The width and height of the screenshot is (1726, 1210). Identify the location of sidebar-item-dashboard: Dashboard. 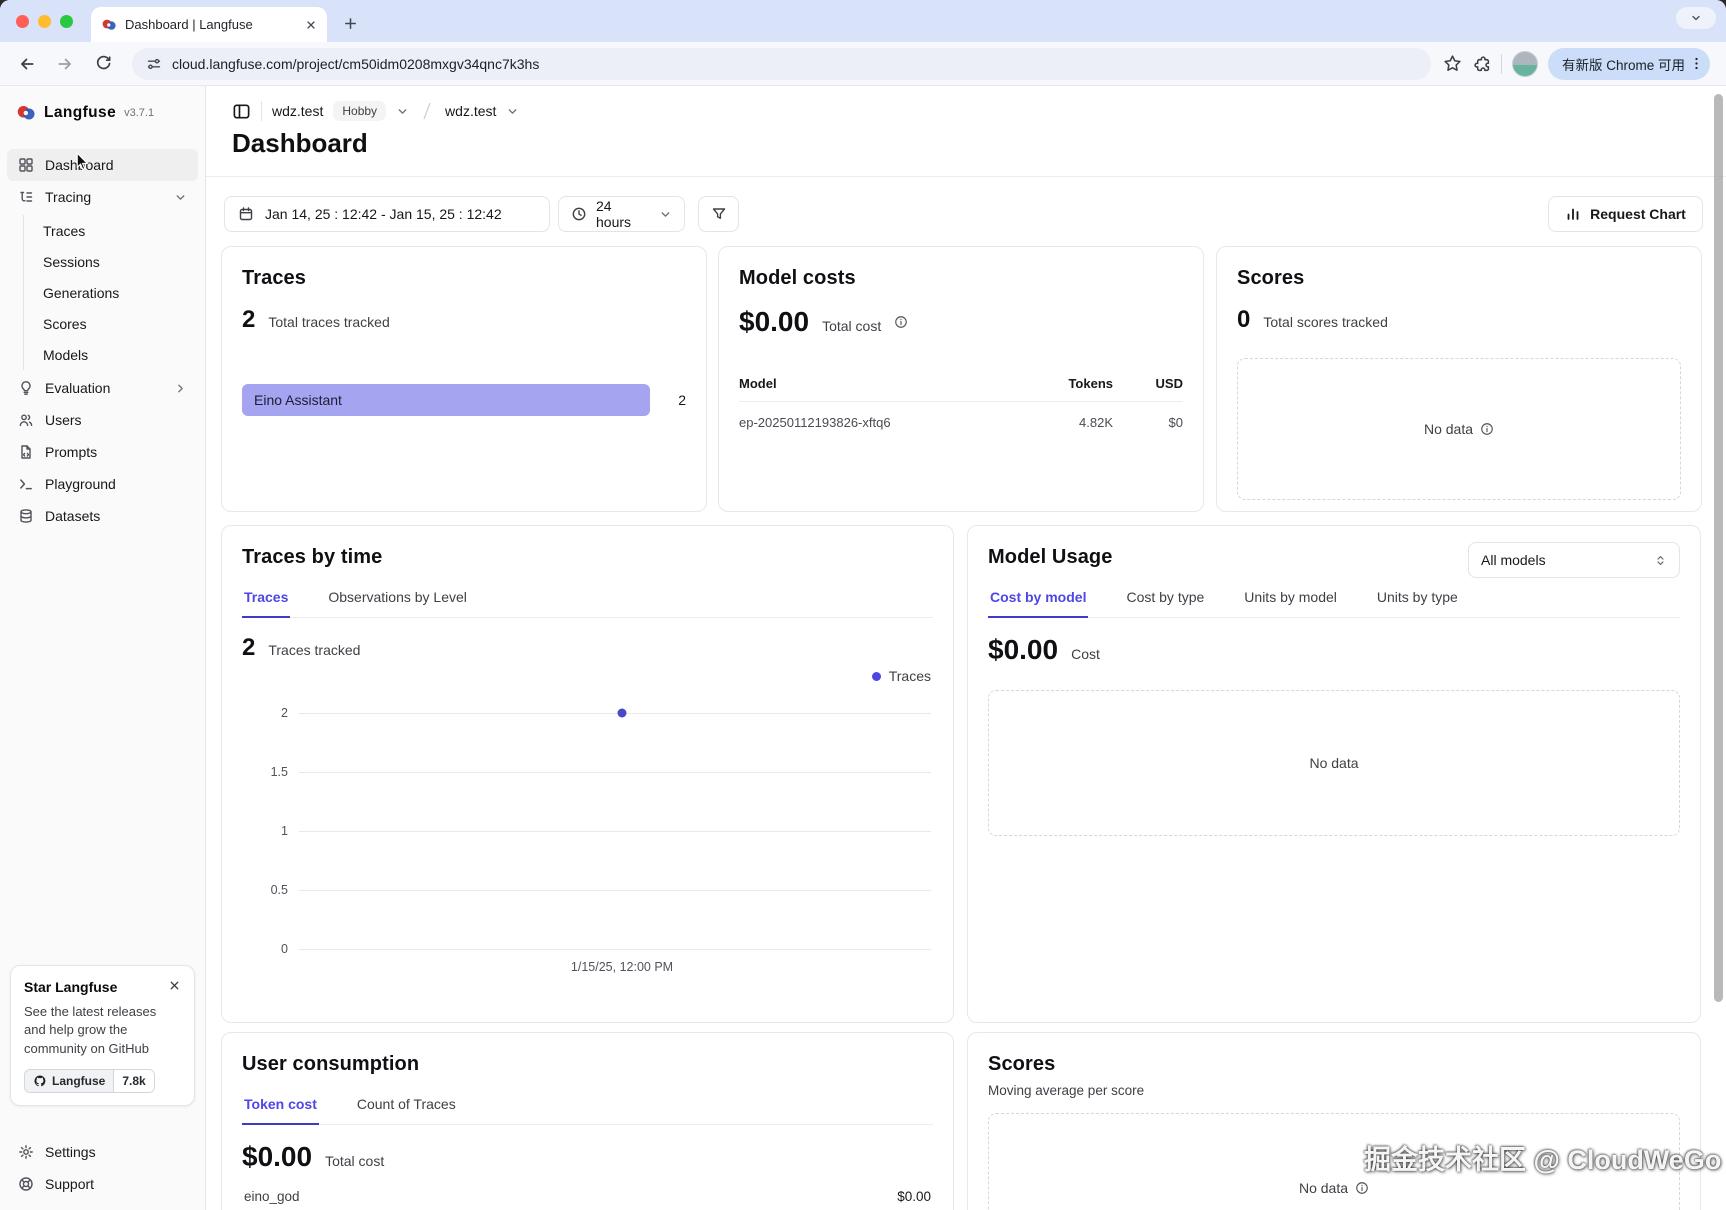
(102, 165).